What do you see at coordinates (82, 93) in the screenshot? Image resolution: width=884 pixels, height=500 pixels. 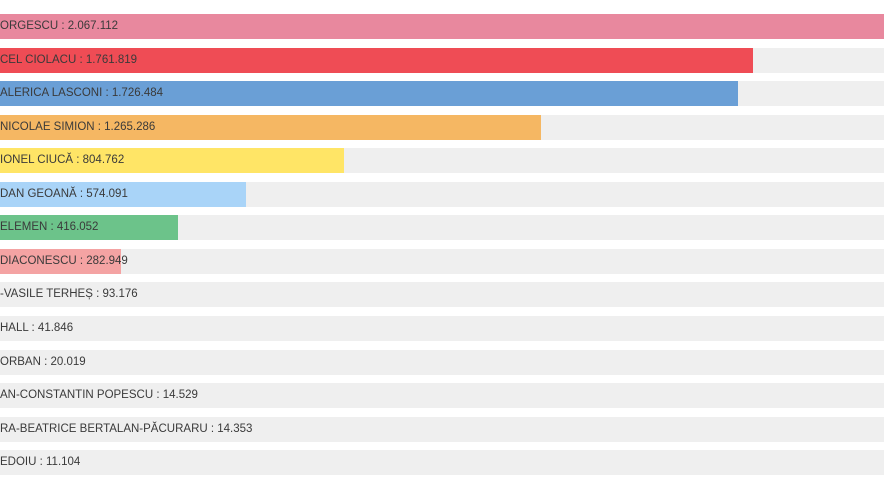 I see `bar-label: ALERICA LASCONI : 1.726.484` at bounding box center [82, 93].